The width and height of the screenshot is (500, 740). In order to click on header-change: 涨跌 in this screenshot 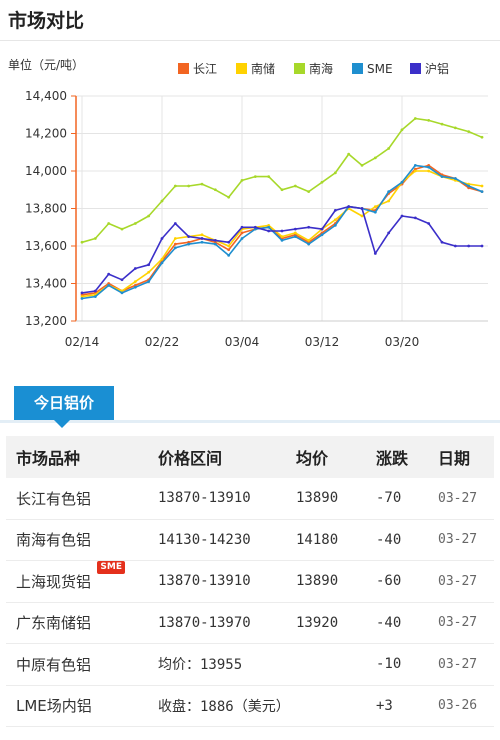, I will do `click(392, 458)`.